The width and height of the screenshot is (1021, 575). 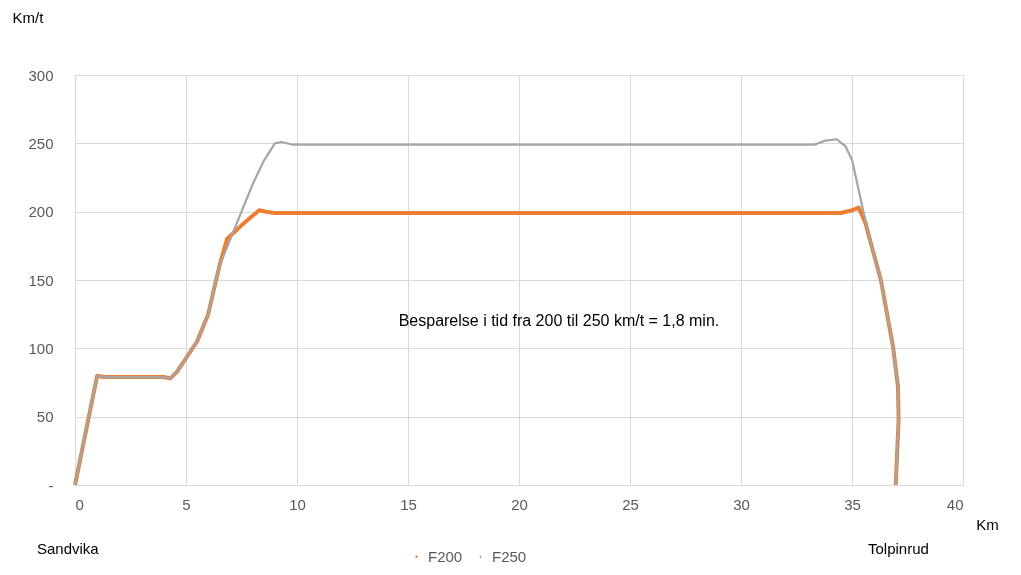 I want to click on x-tick-label: 20, so click(x=519, y=504).